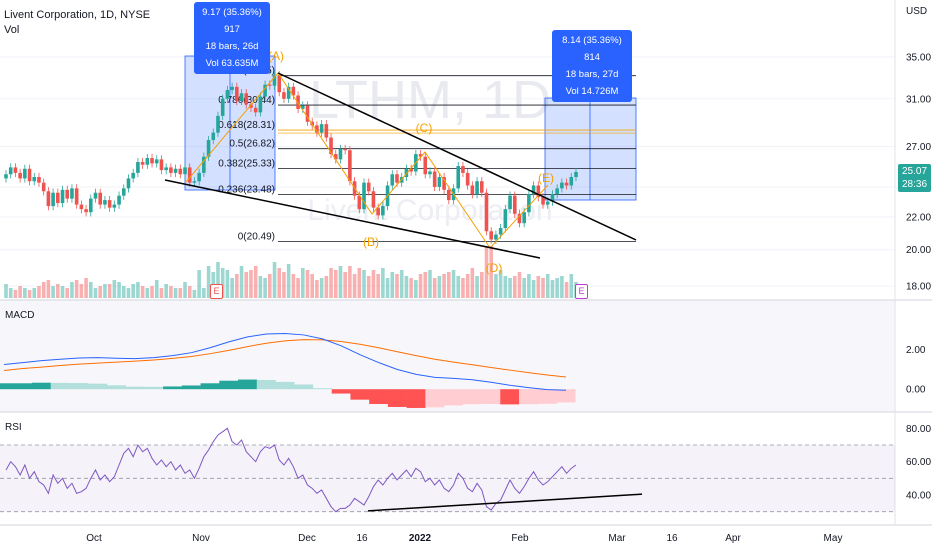  What do you see at coordinates (13, 427) in the screenshot?
I see `rsi-title: RSI` at bounding box center [13, 427].